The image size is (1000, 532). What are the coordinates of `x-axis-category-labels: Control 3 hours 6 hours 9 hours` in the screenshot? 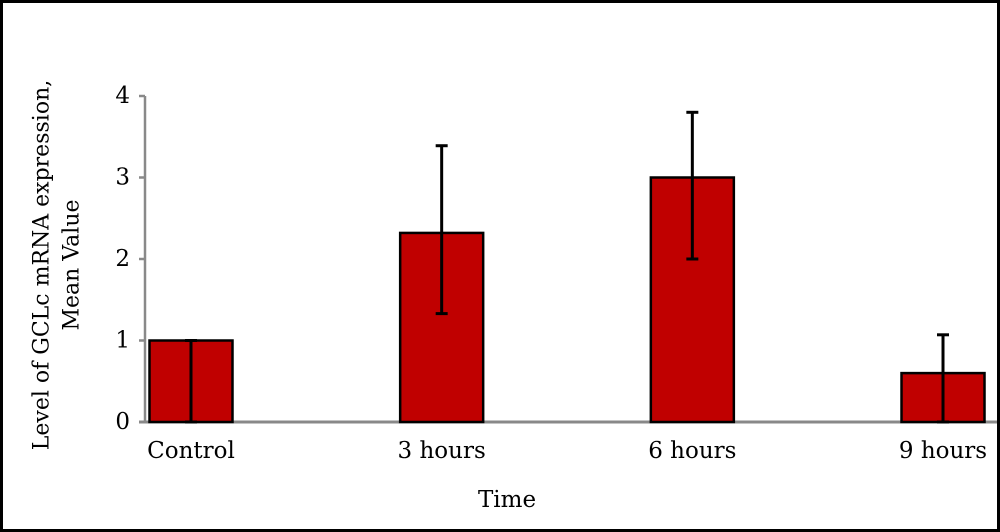 It's located at (567, 451).